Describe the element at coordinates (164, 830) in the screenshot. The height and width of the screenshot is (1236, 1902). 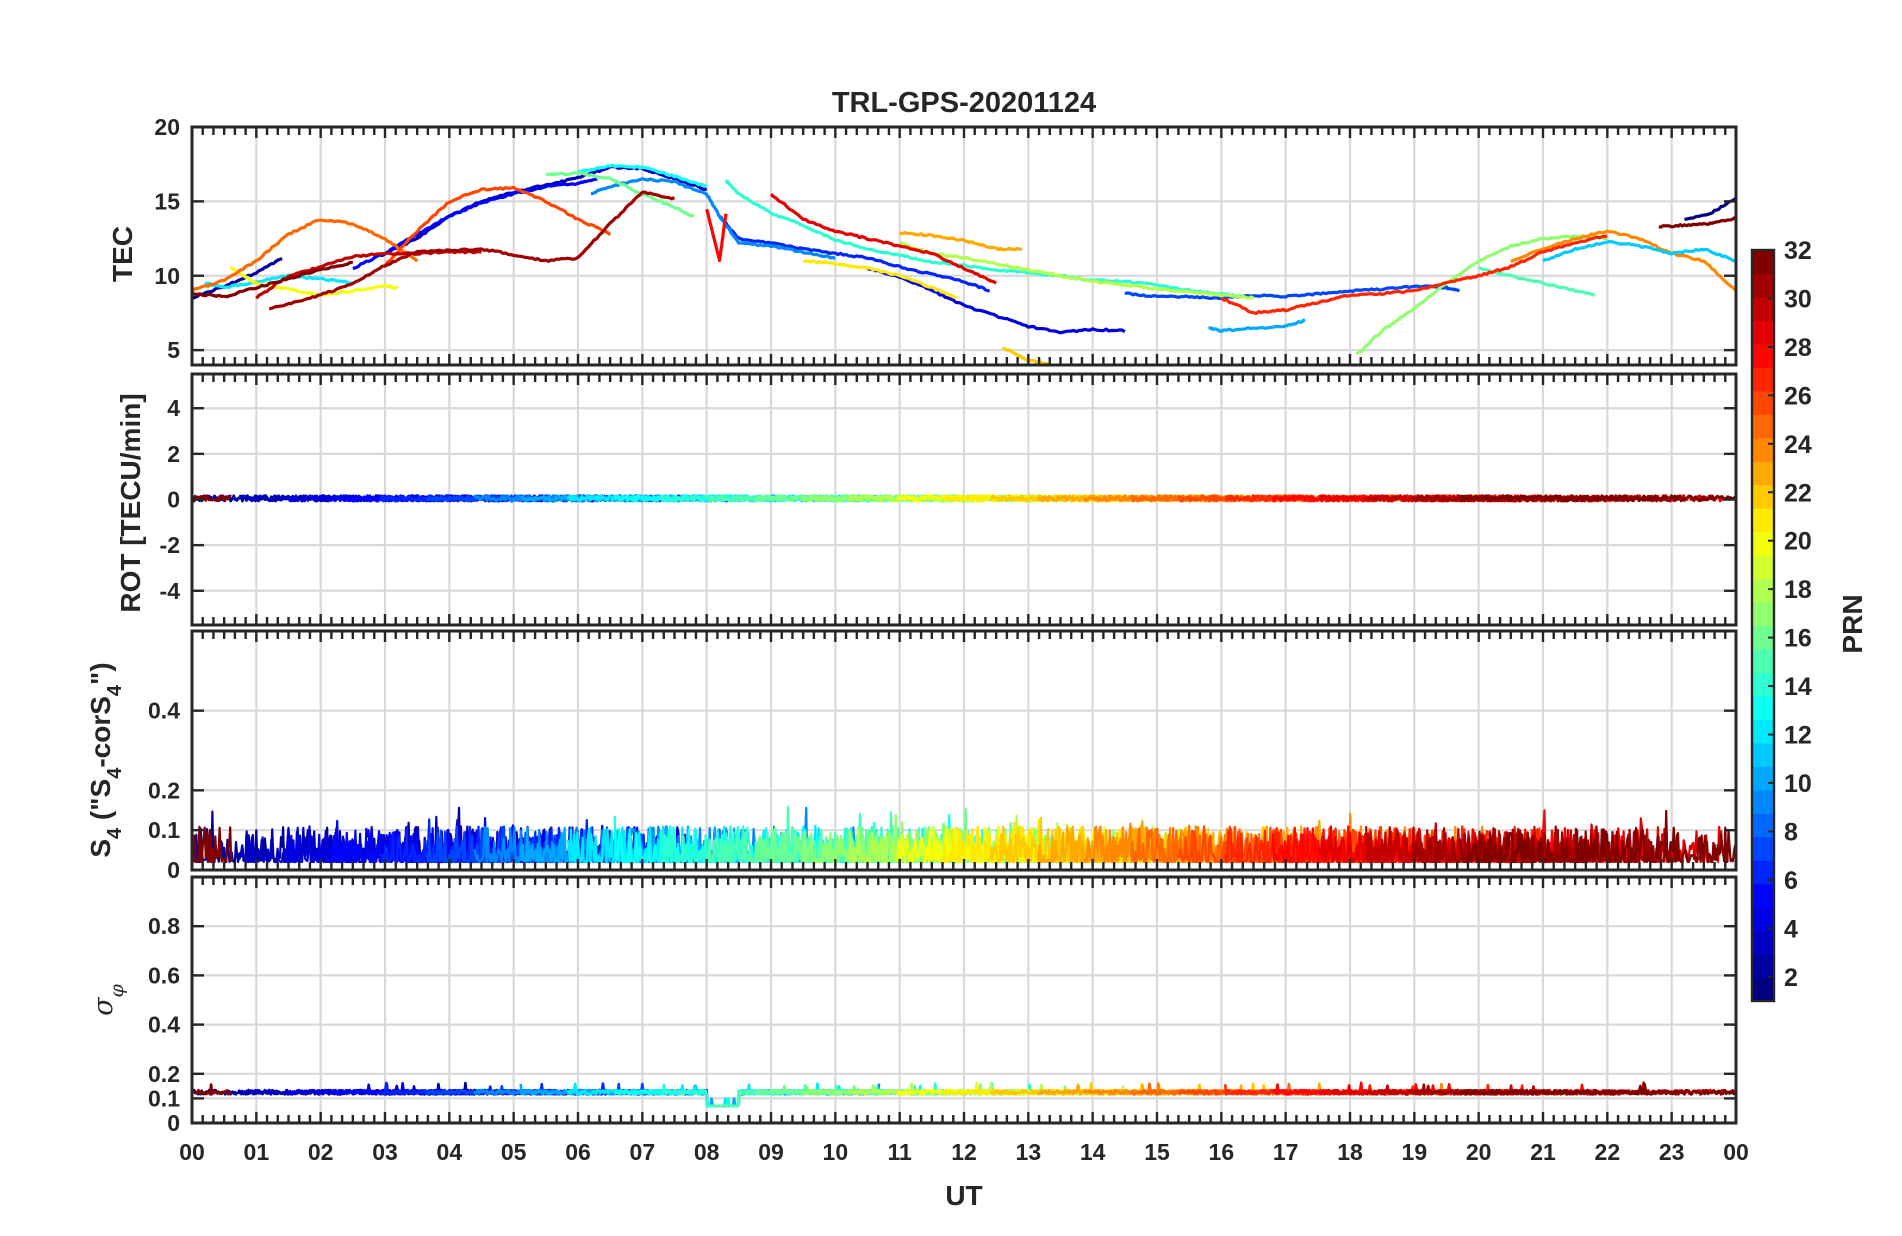
I see `s4-y-tick-label: 0.1` at that location.